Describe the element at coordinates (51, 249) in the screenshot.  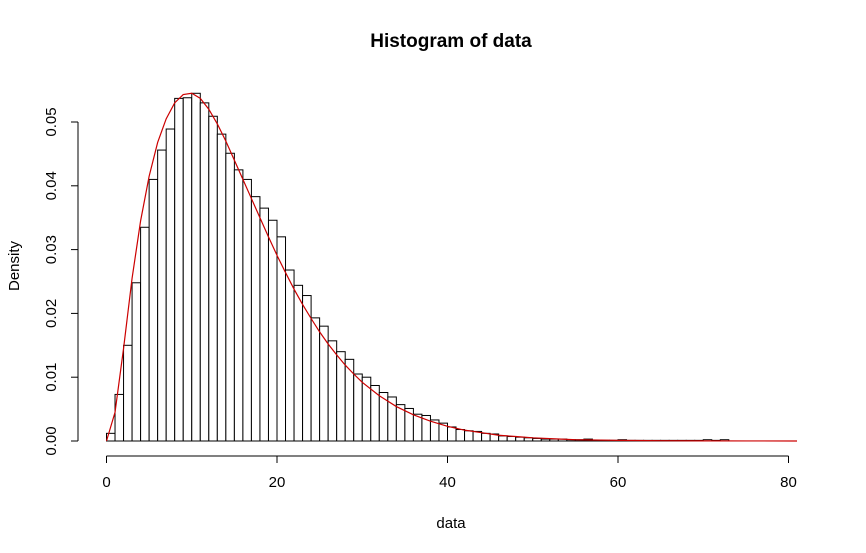
I see `y-tick-label: 0.03` at that location.